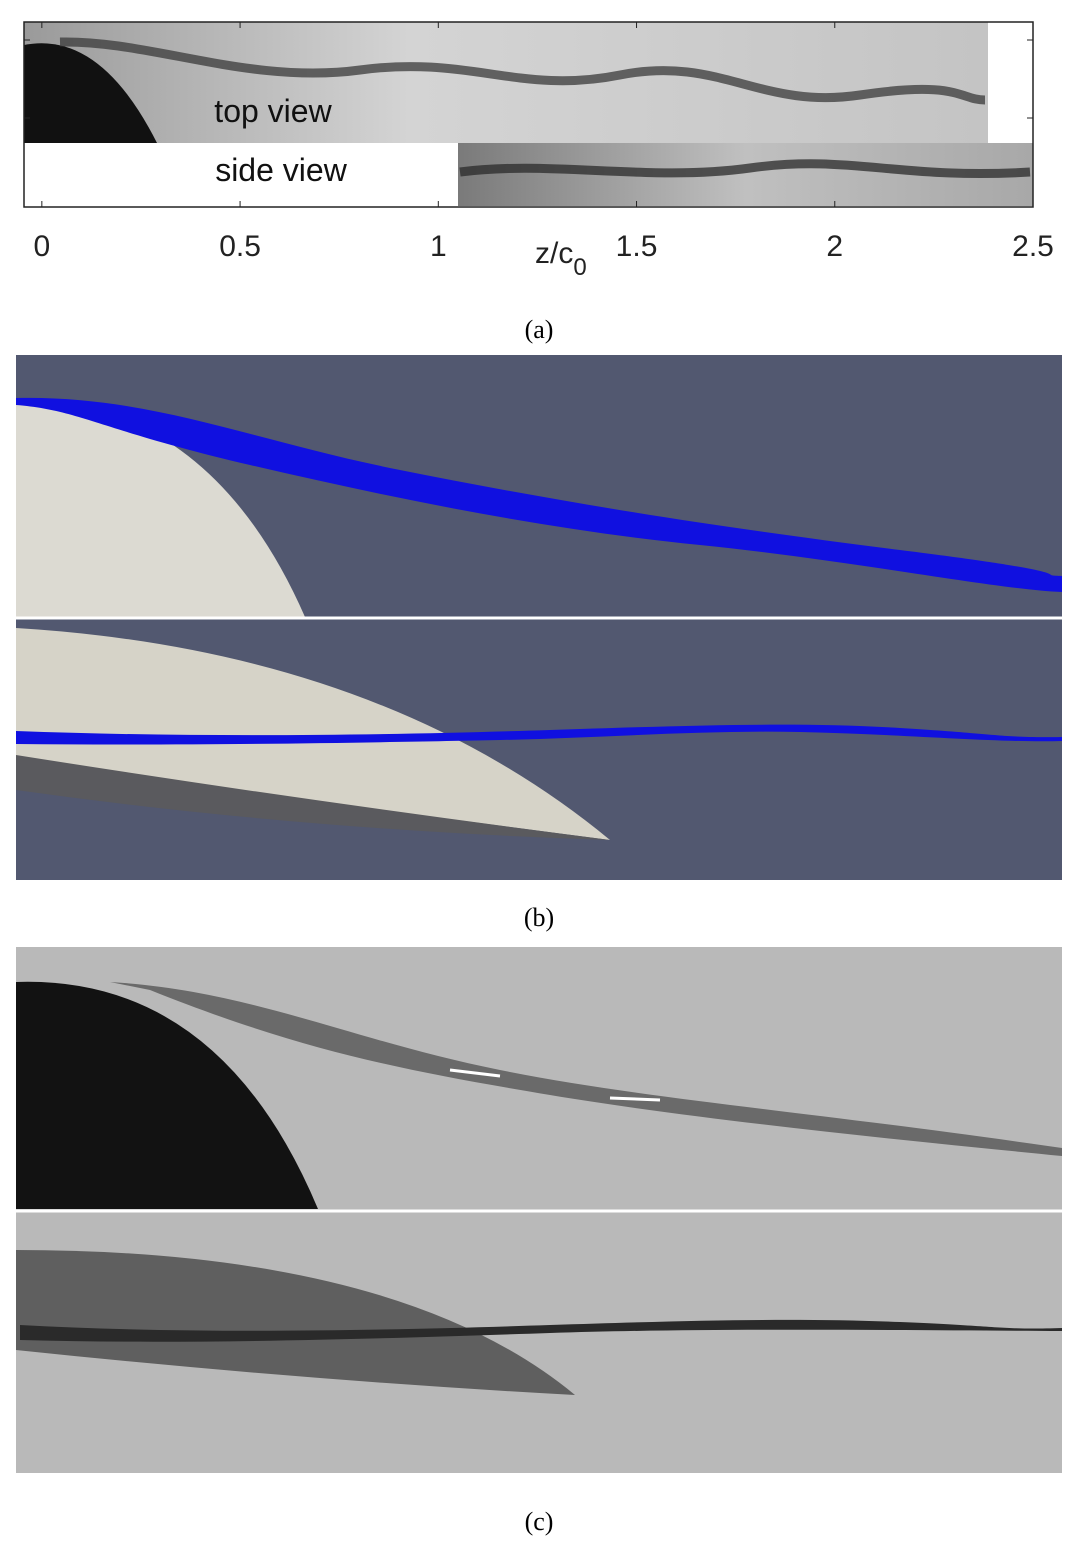 The image size is (1078, 1555). I want to click on x-tick-label: 1, so click(438, 246).